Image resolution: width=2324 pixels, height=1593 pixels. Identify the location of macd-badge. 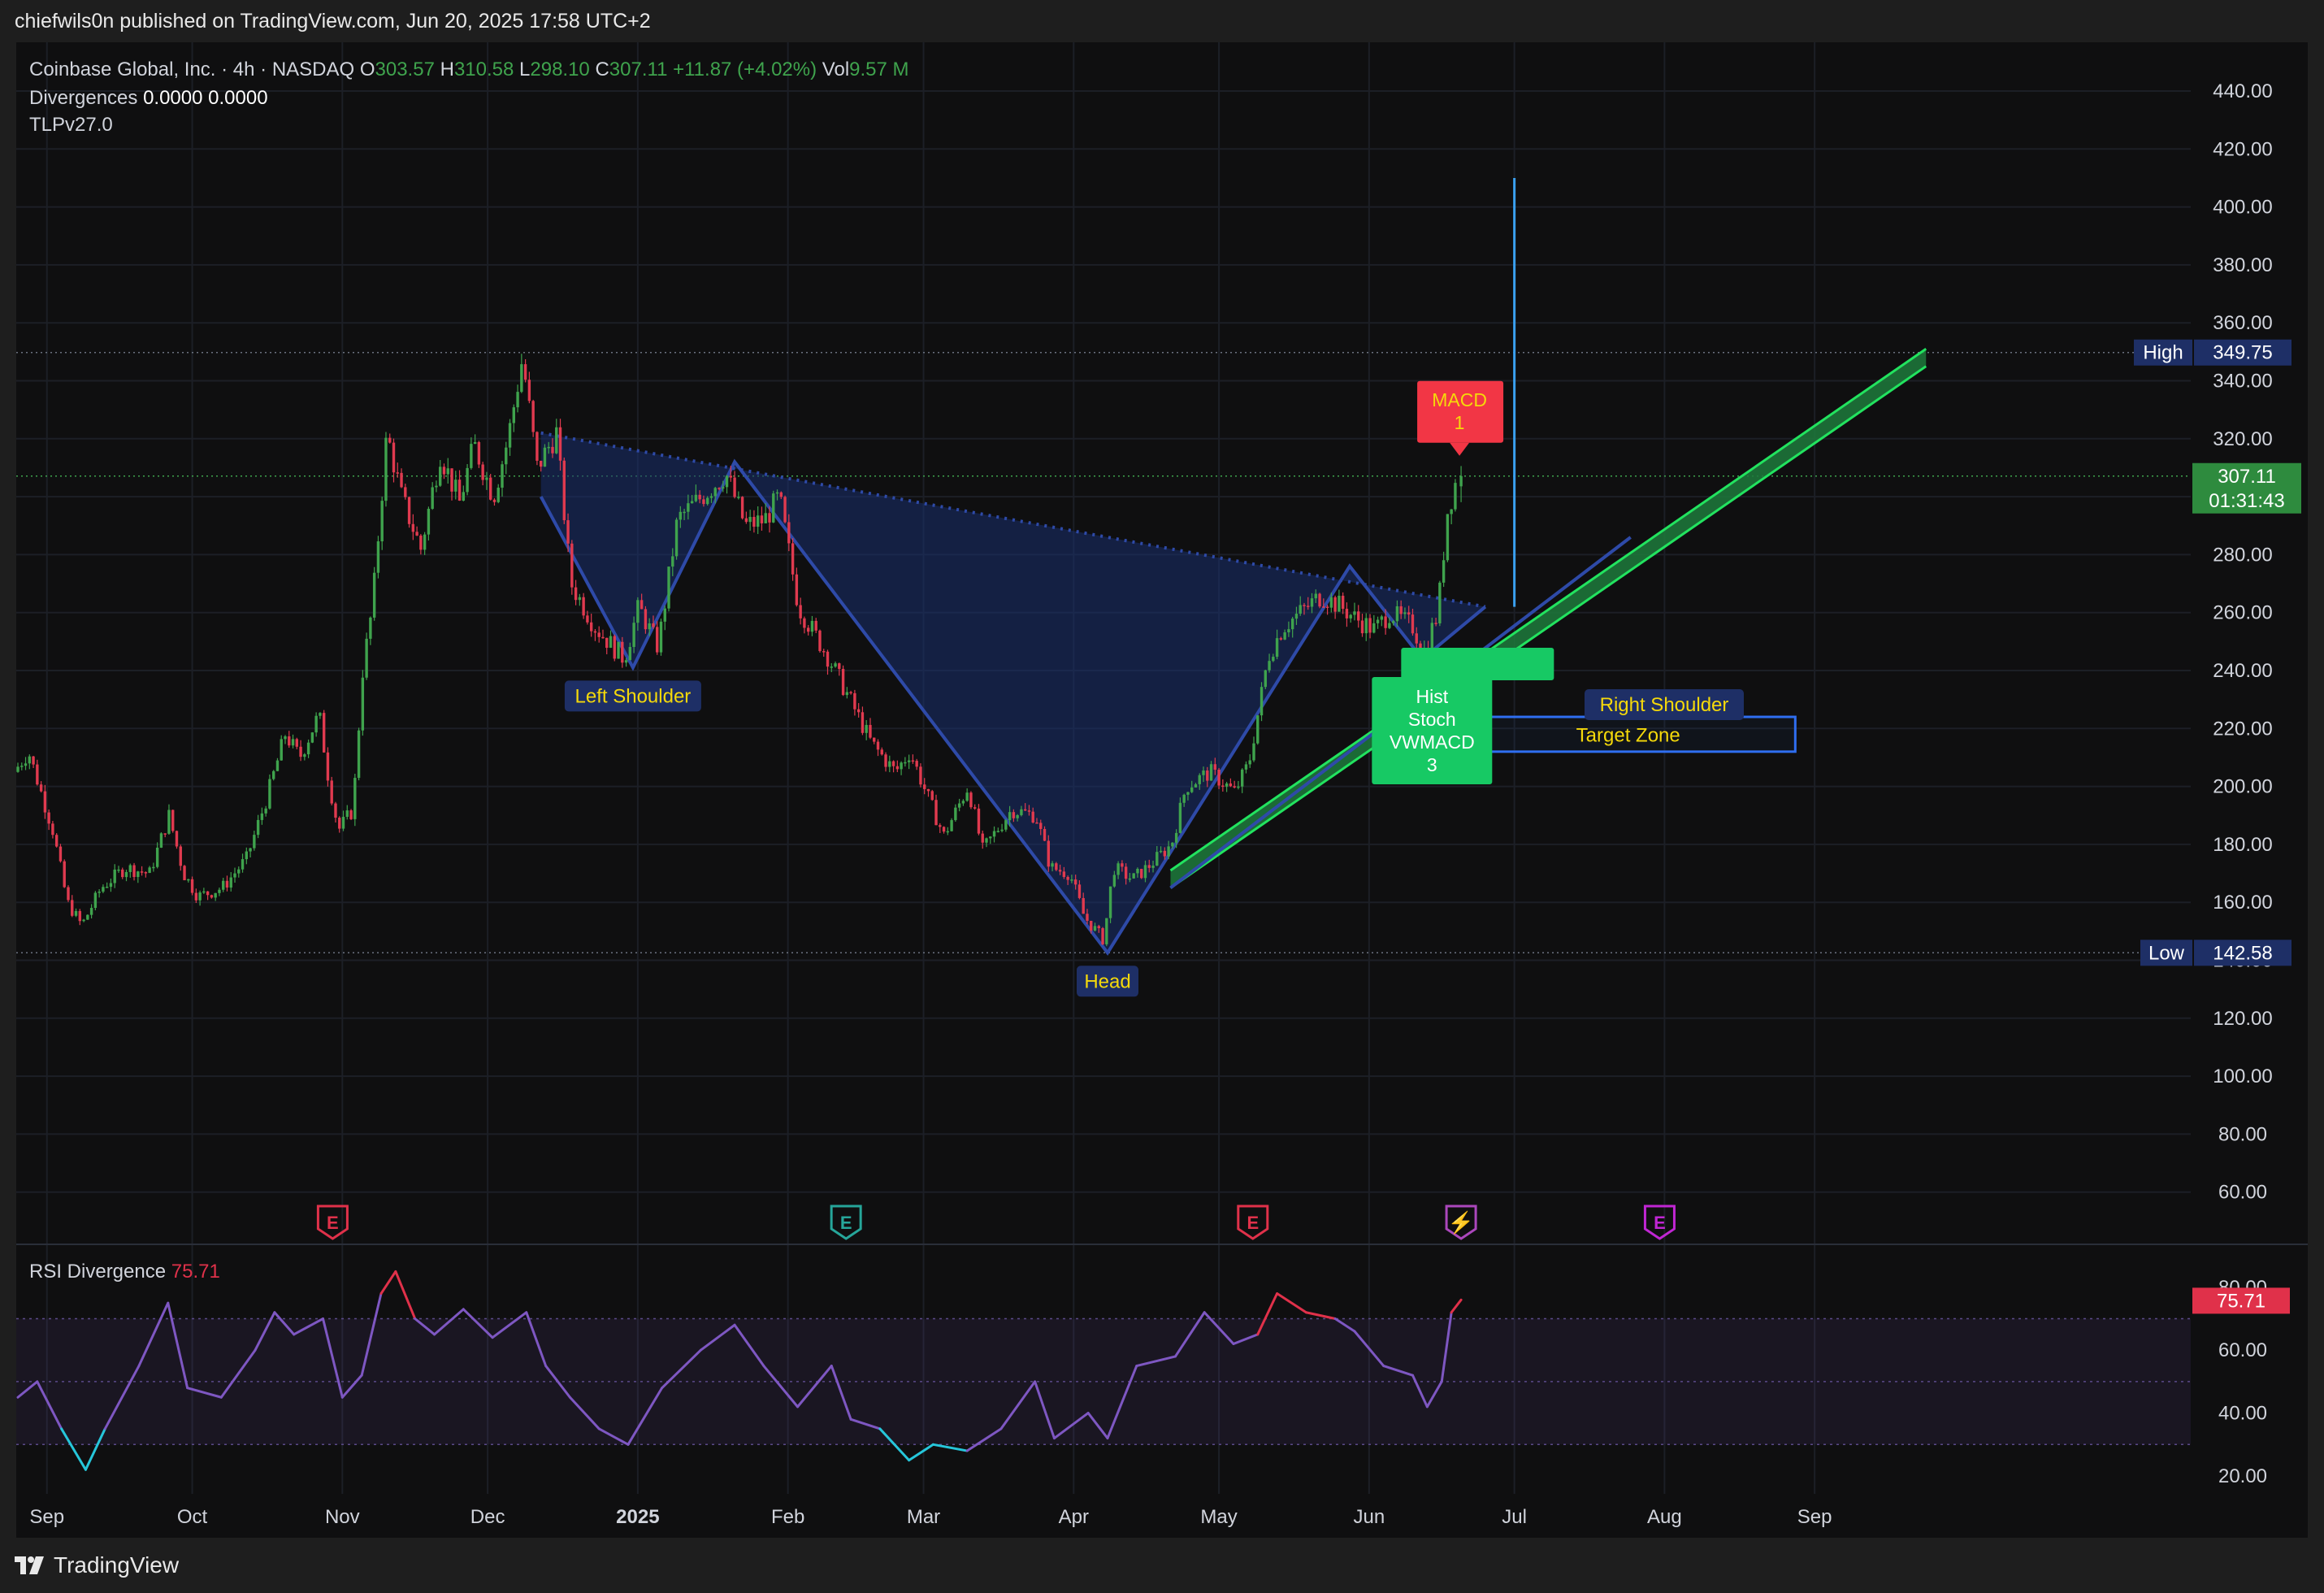
(1460, 411).